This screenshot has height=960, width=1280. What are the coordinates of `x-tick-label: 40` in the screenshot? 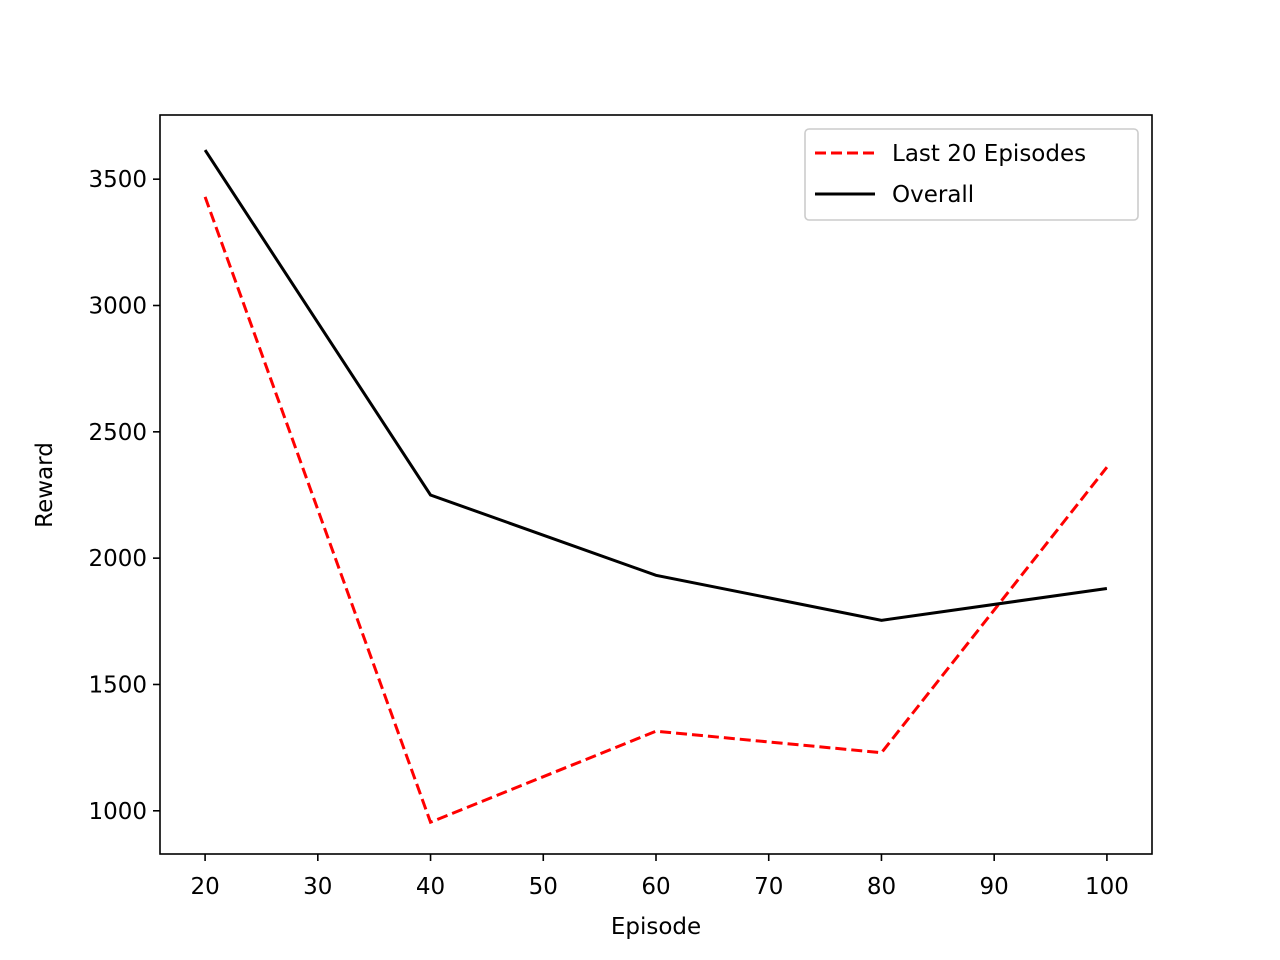 It's located at (430, 887).